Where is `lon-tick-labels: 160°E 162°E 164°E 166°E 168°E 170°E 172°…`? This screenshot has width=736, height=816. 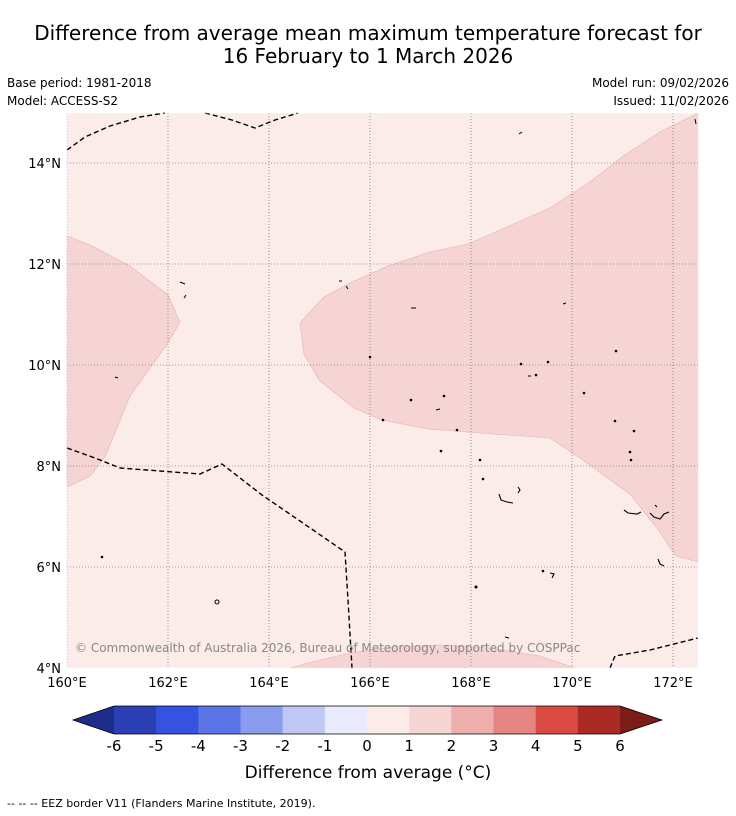
lon-tick-labels: 160°E 162°E 164°E 166°E 168°E 170°E 172°… is located at coordinates (370, 683).